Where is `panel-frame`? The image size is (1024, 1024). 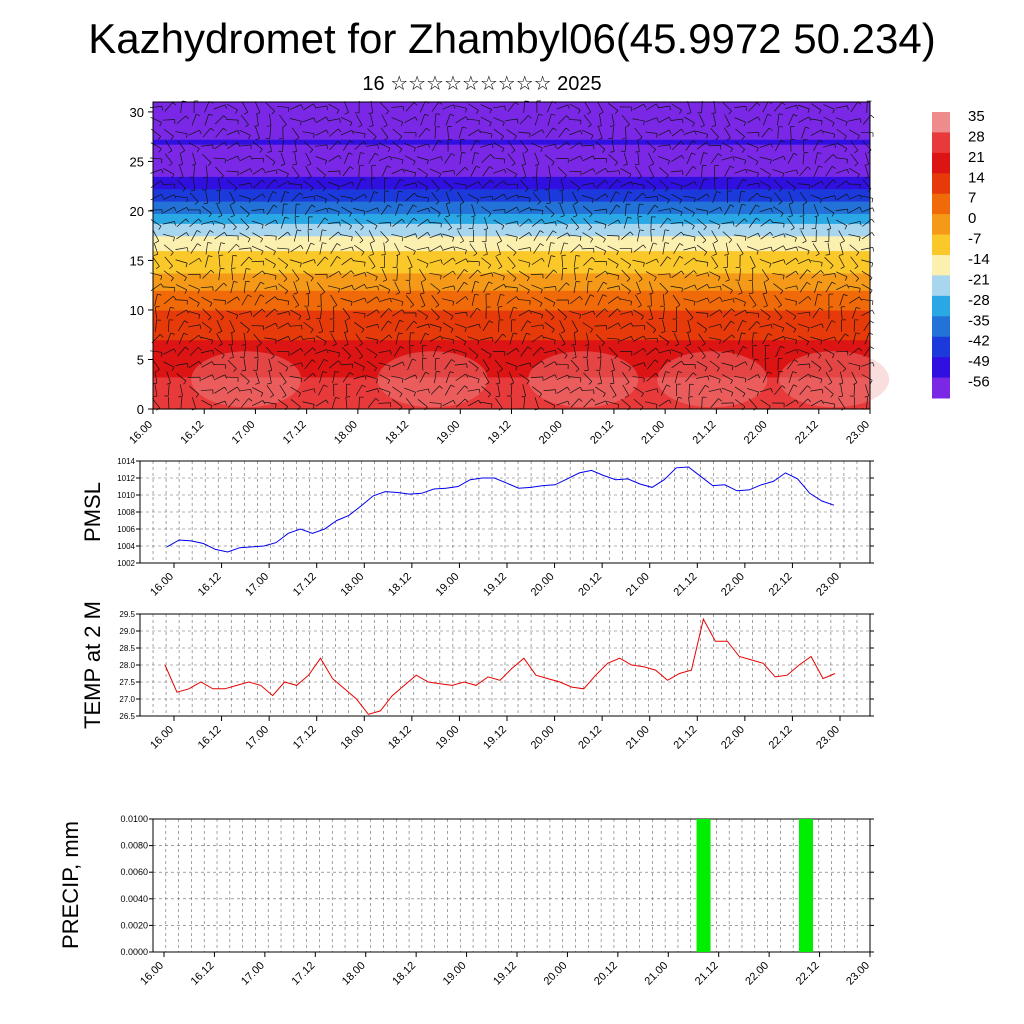 panel-frame is located at coordinates (511, 885).